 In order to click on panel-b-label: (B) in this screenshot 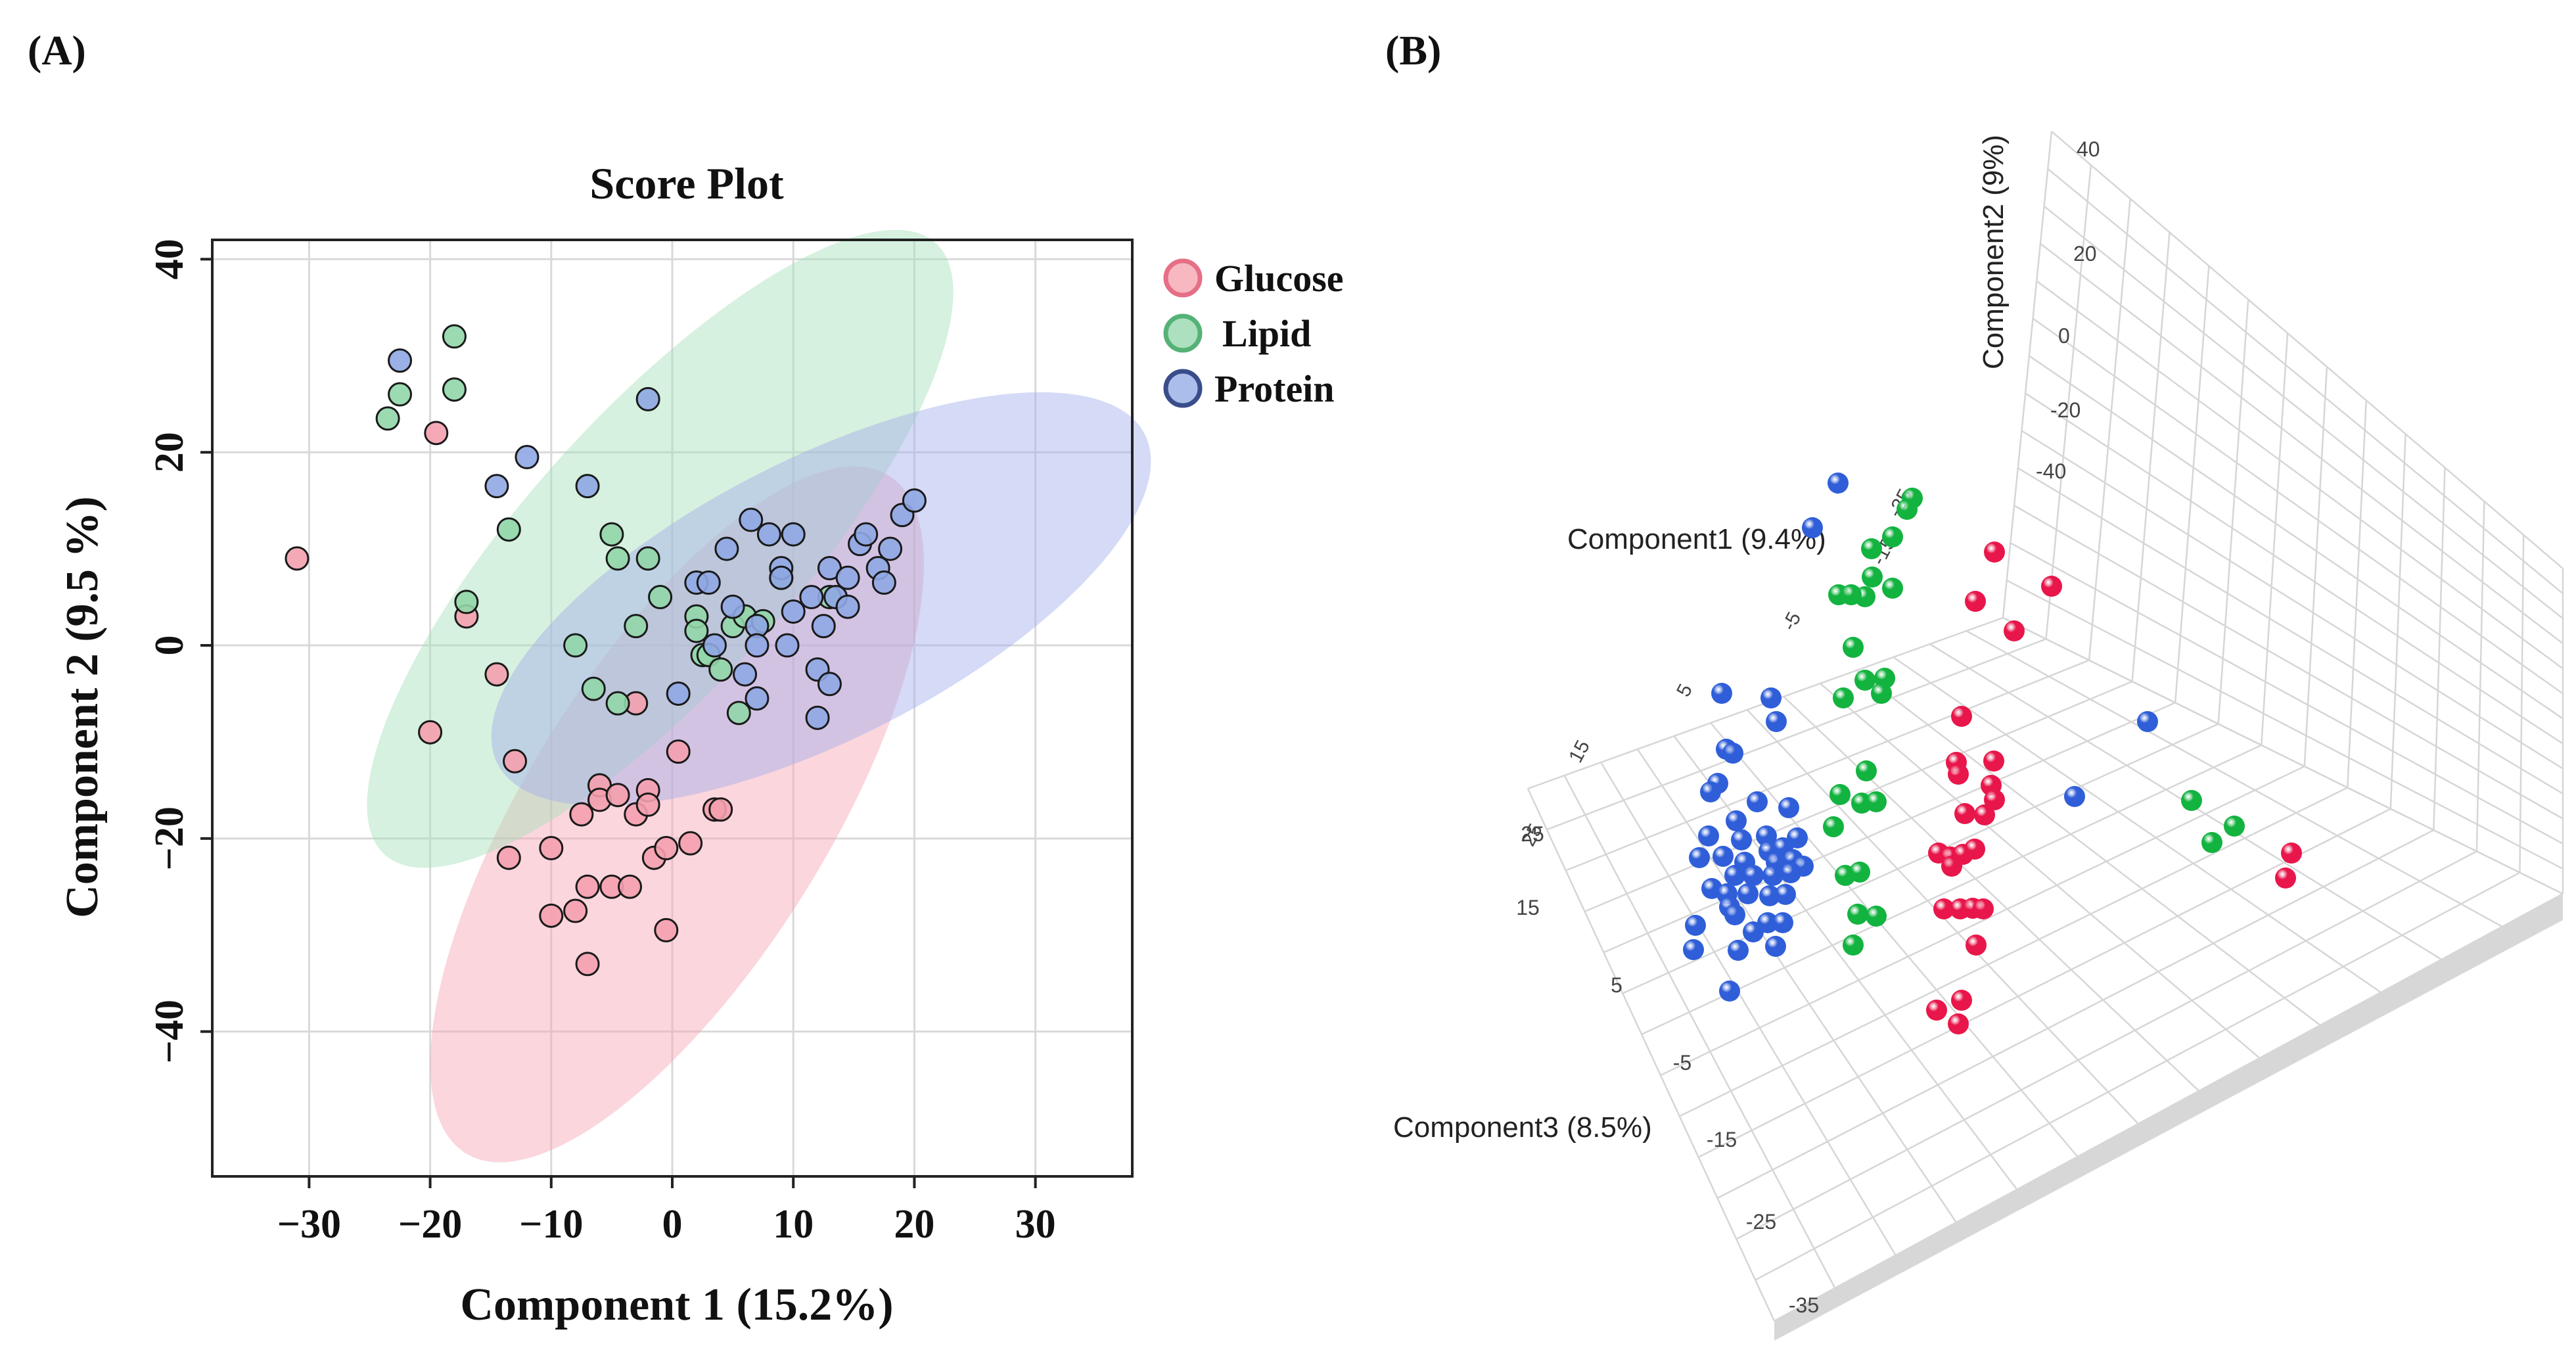, I will do `click(1413, 50)`.